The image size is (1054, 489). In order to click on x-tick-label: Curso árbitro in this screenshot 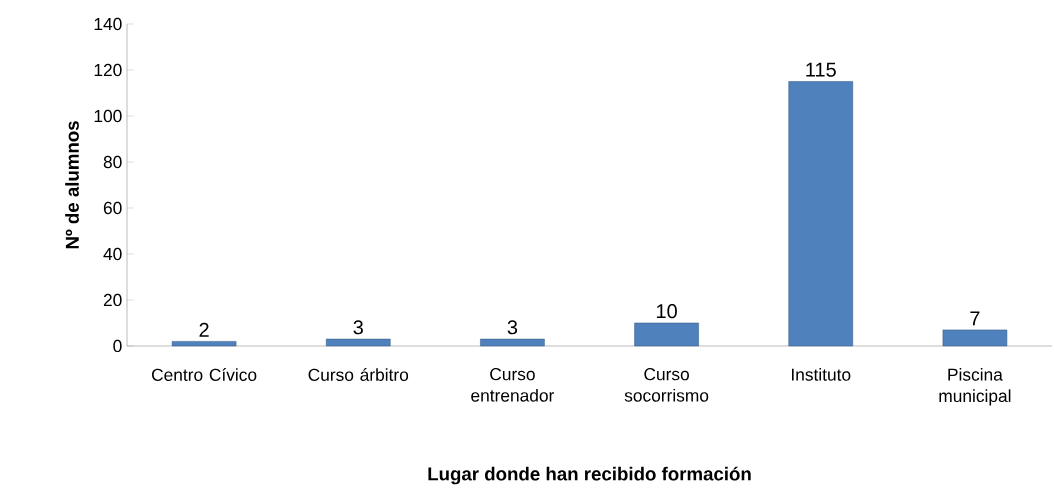, I will do `click(358, 374)`.